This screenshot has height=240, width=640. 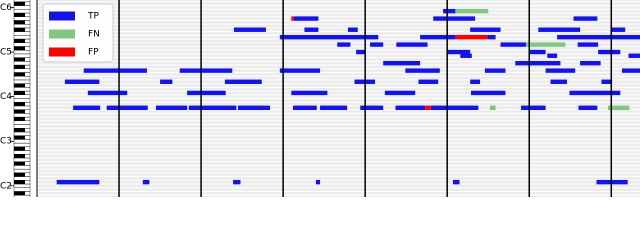 I want to click on y-tick-label: C6, so click(x=6, y=8).